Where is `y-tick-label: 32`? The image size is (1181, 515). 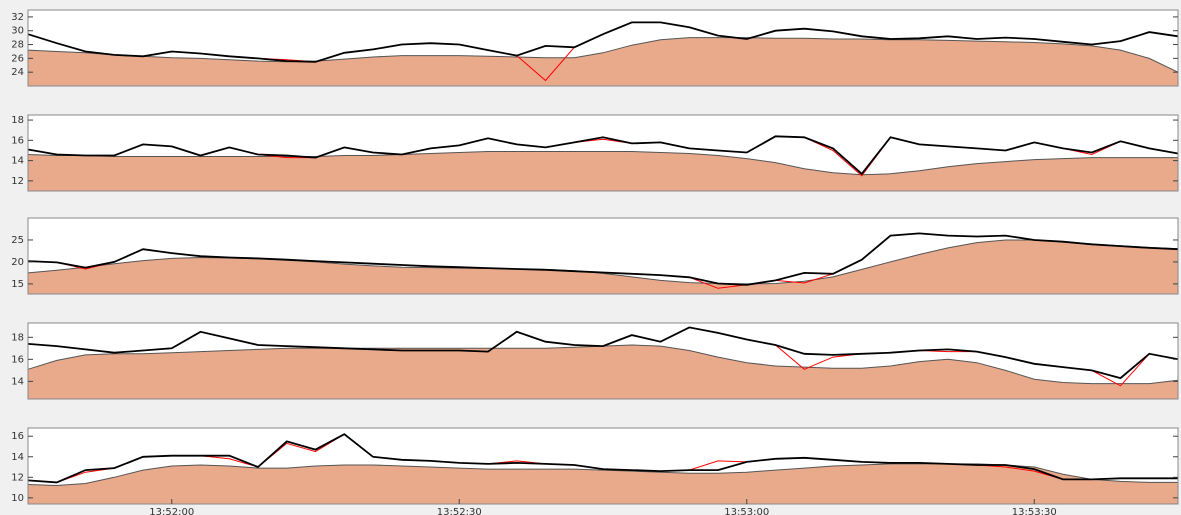 y-tick-label: 32 is located at coordinates (17, 17).